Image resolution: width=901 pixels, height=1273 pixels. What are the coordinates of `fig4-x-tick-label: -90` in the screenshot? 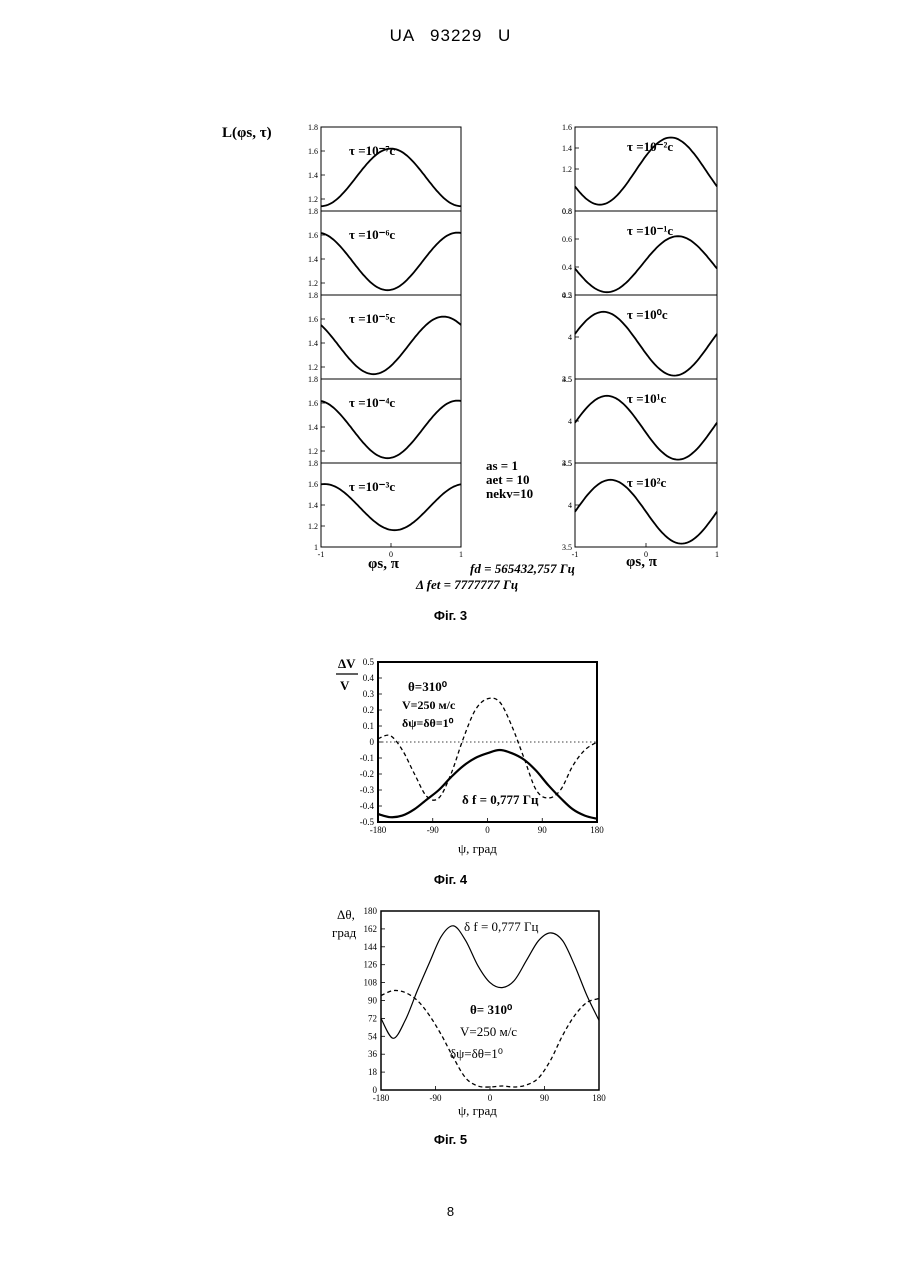 It's located at (433, 830).